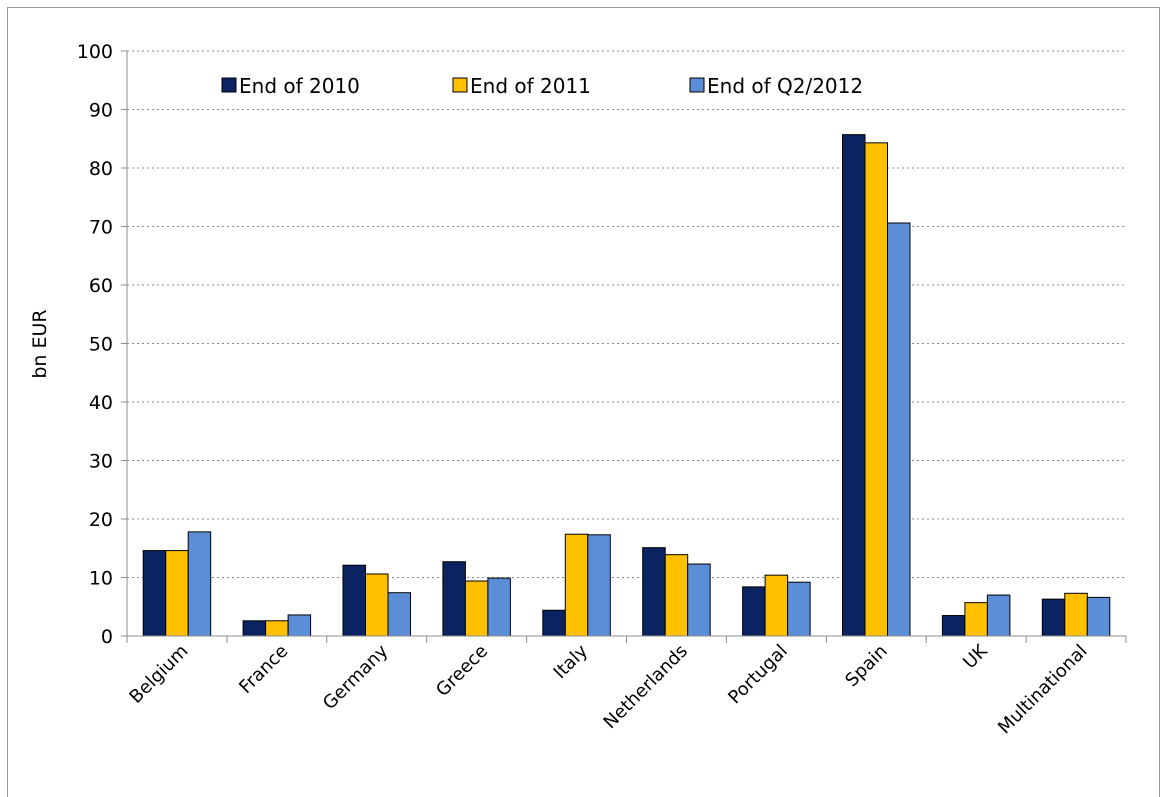 This screenshot has height=797, width=1168. What do you see at coordinates (101, 345) in the screenshot?
I see `y-tick-label: 50` at bounding box center [101, 345].